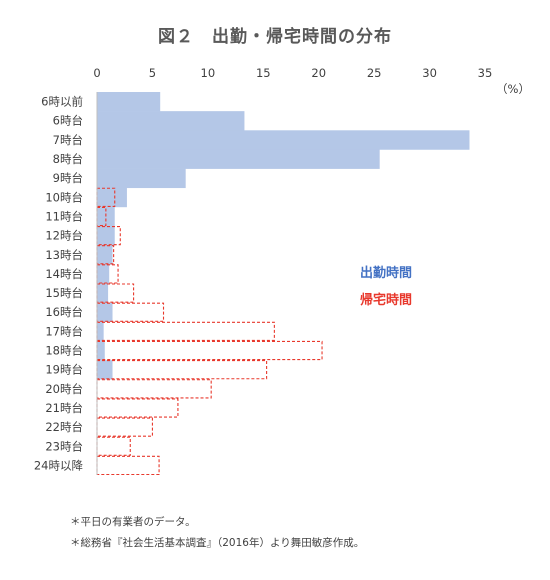  What do you see at coordinates (133, 522) in the screenshot?
I see `footnote-1: ＊平日の有業者のデータ。` at bounding box center [133, 522].